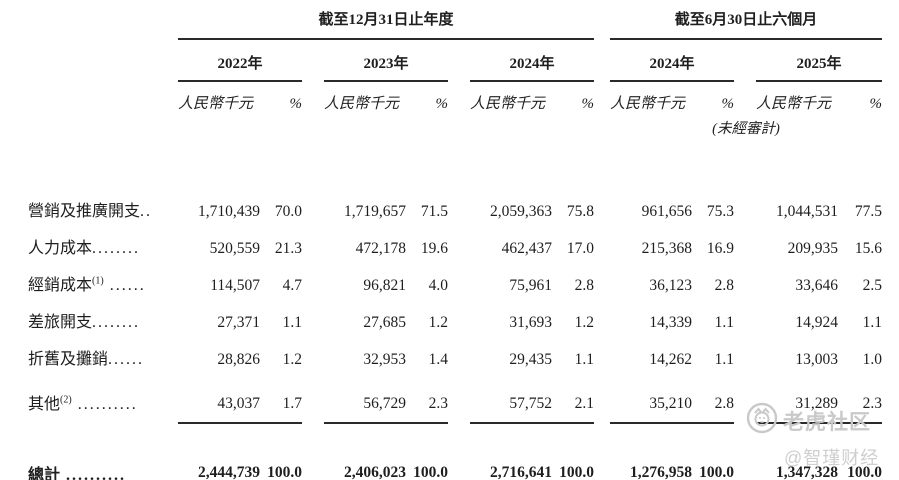 This screenshot has height=480, width=899. Describe the element at coordinates (797, 451) in the screenshot. I see `cell-amount: 1,347,328` at that location.